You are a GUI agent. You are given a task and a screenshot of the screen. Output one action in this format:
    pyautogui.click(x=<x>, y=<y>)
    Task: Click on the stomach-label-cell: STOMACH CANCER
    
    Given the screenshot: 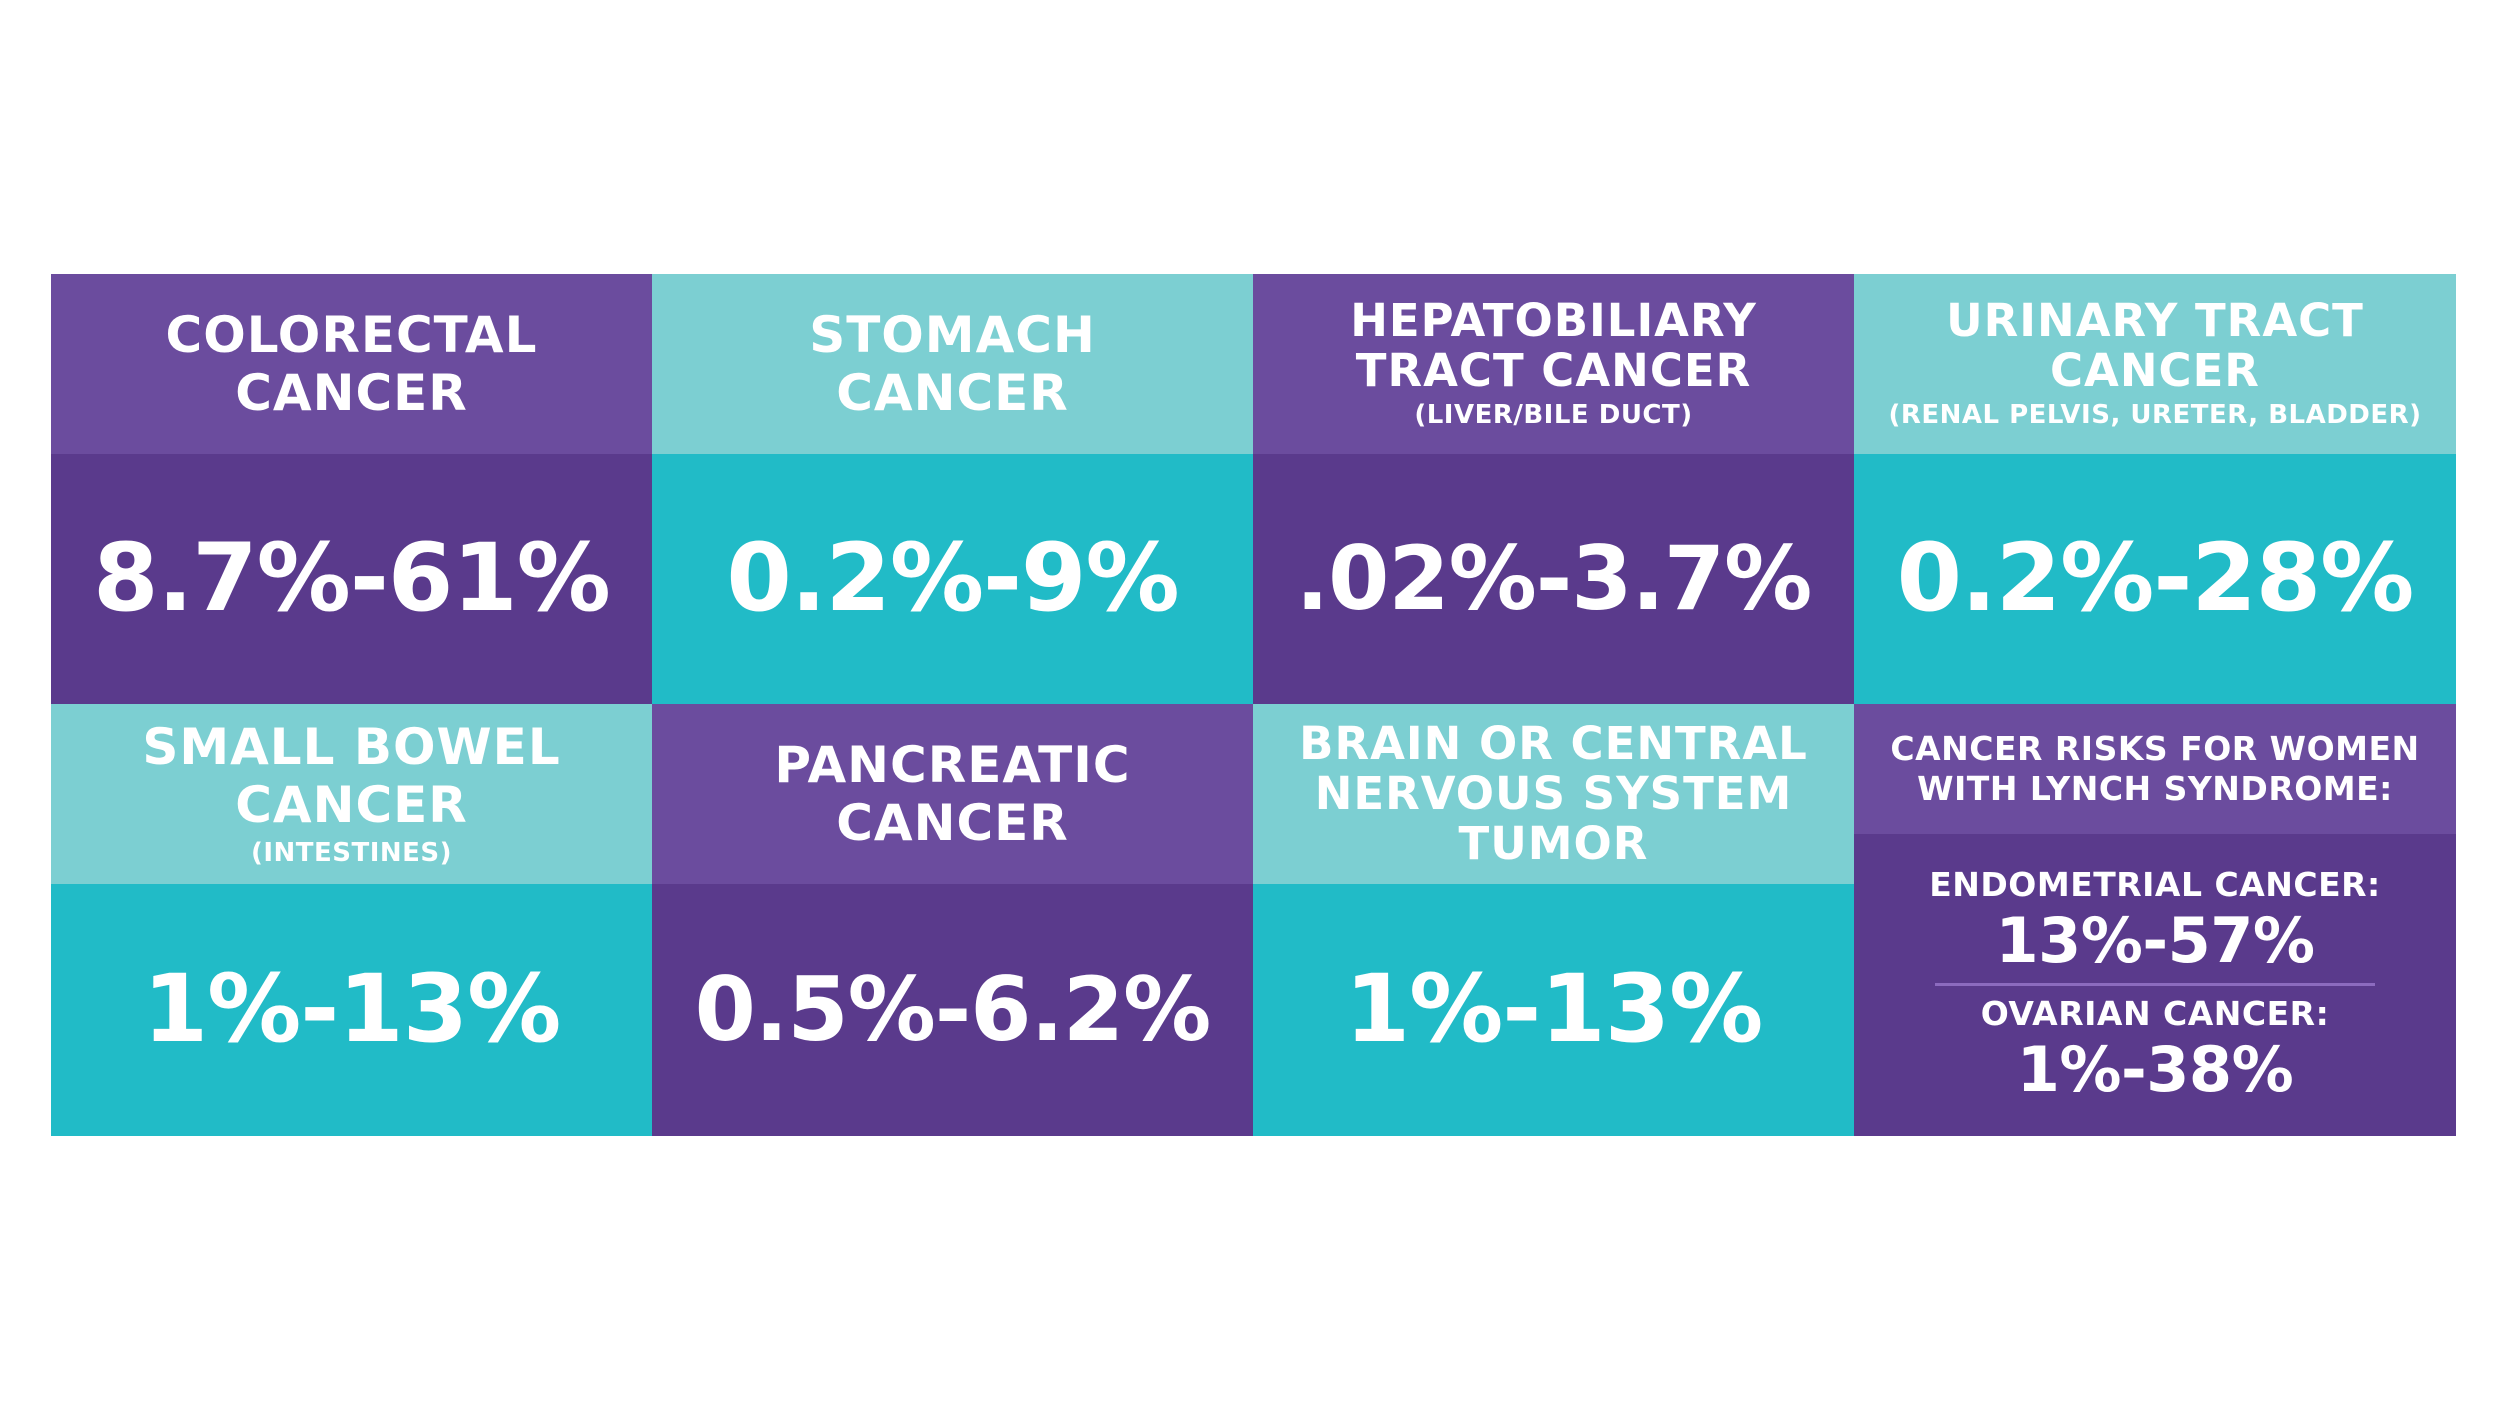 What is the action you would take?
    pyautogui.click(x=952, y=364)
    